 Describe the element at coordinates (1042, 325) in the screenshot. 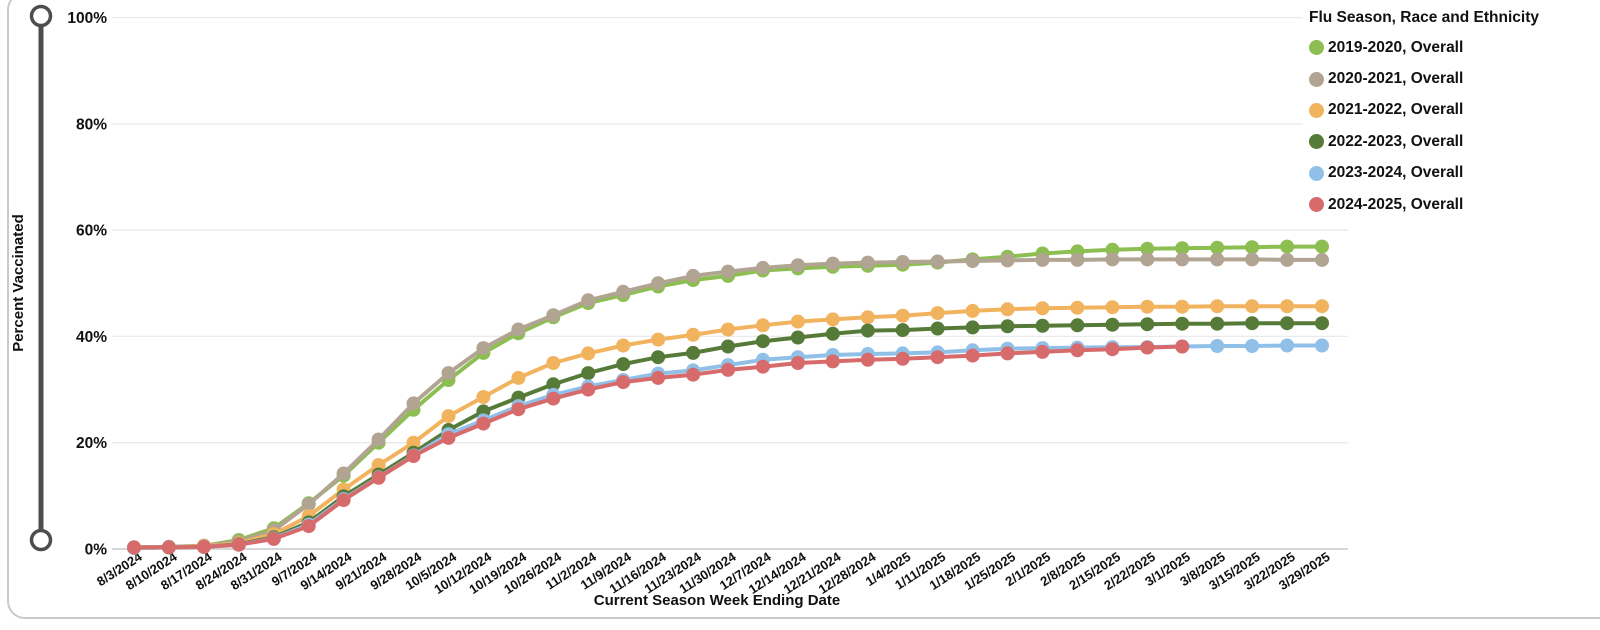

I see `data-point-2022-2023-2/1/2025` at that location.